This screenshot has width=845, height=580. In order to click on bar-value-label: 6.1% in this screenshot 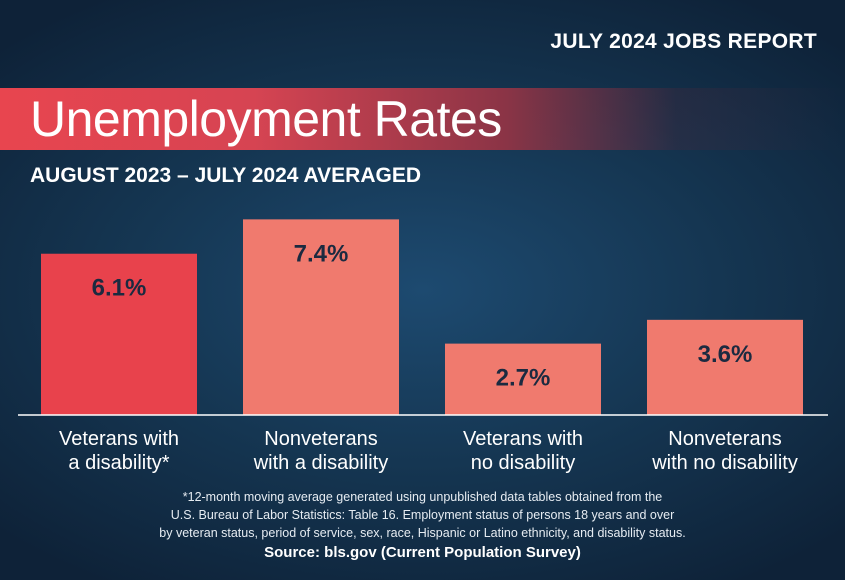, I will do `click(119, 288)`.